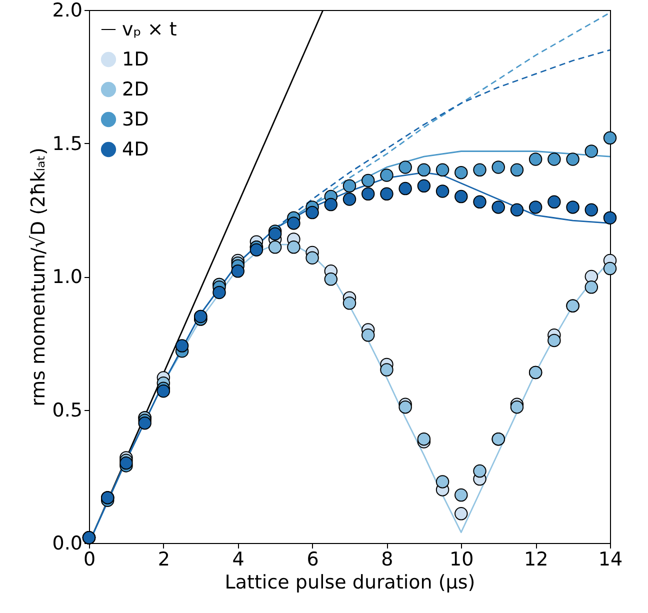 This screenshot has height=613, width=648. I want to click on y-tick-label: 0.5, so click(67, 410).